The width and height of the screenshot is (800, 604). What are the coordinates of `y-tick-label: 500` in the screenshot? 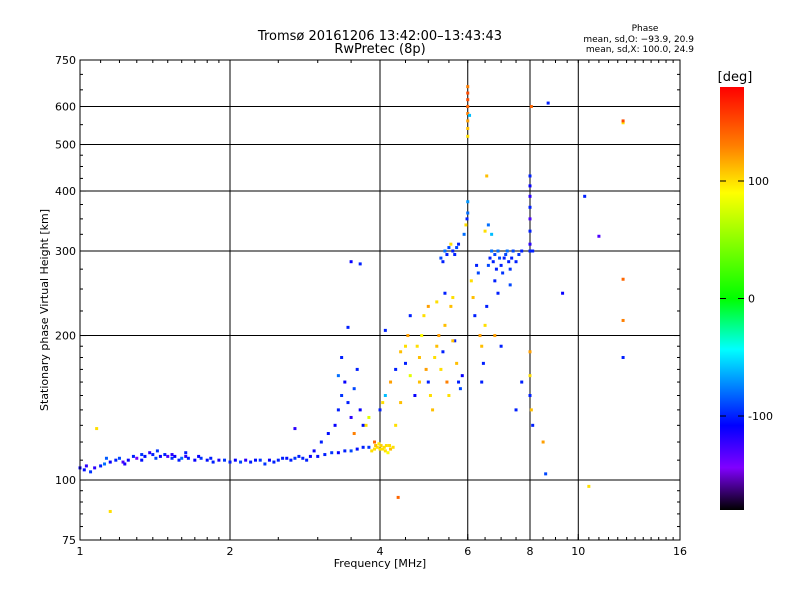 It's located at (65, 145).